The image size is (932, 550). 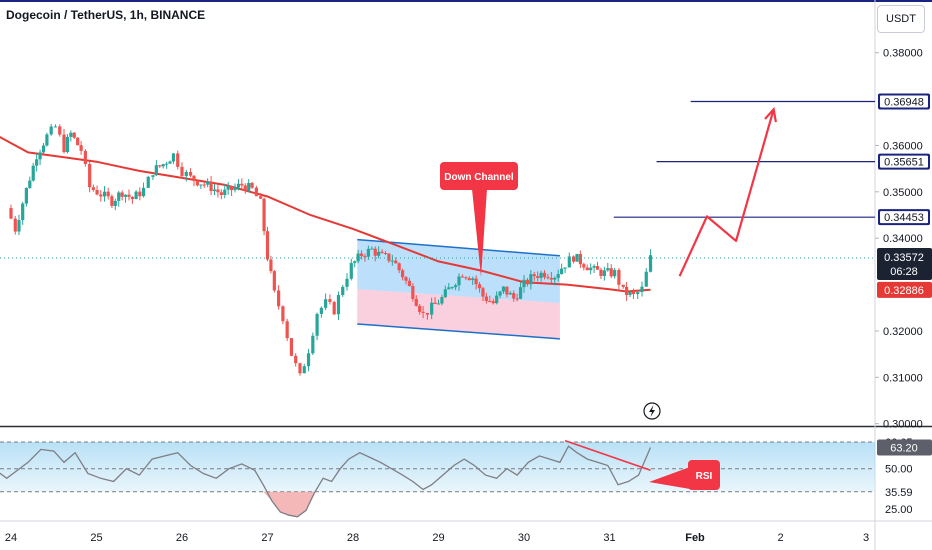 I want to click on rsi-oversold-fill, so click(x=288, y=504).